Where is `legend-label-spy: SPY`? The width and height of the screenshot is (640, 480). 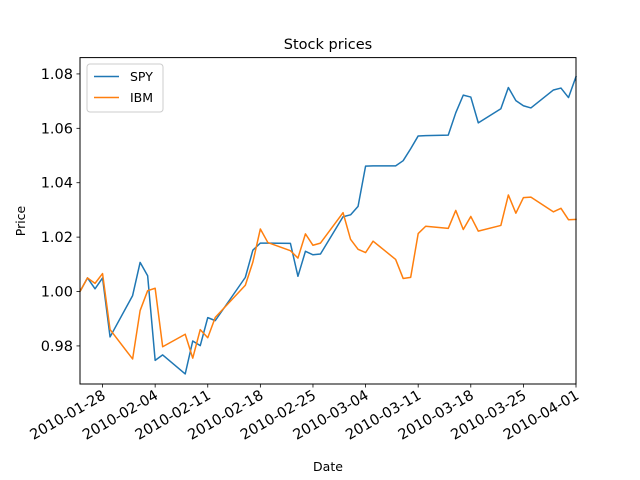
legend-label-spy: SPY is located at coordinates (141, 76).